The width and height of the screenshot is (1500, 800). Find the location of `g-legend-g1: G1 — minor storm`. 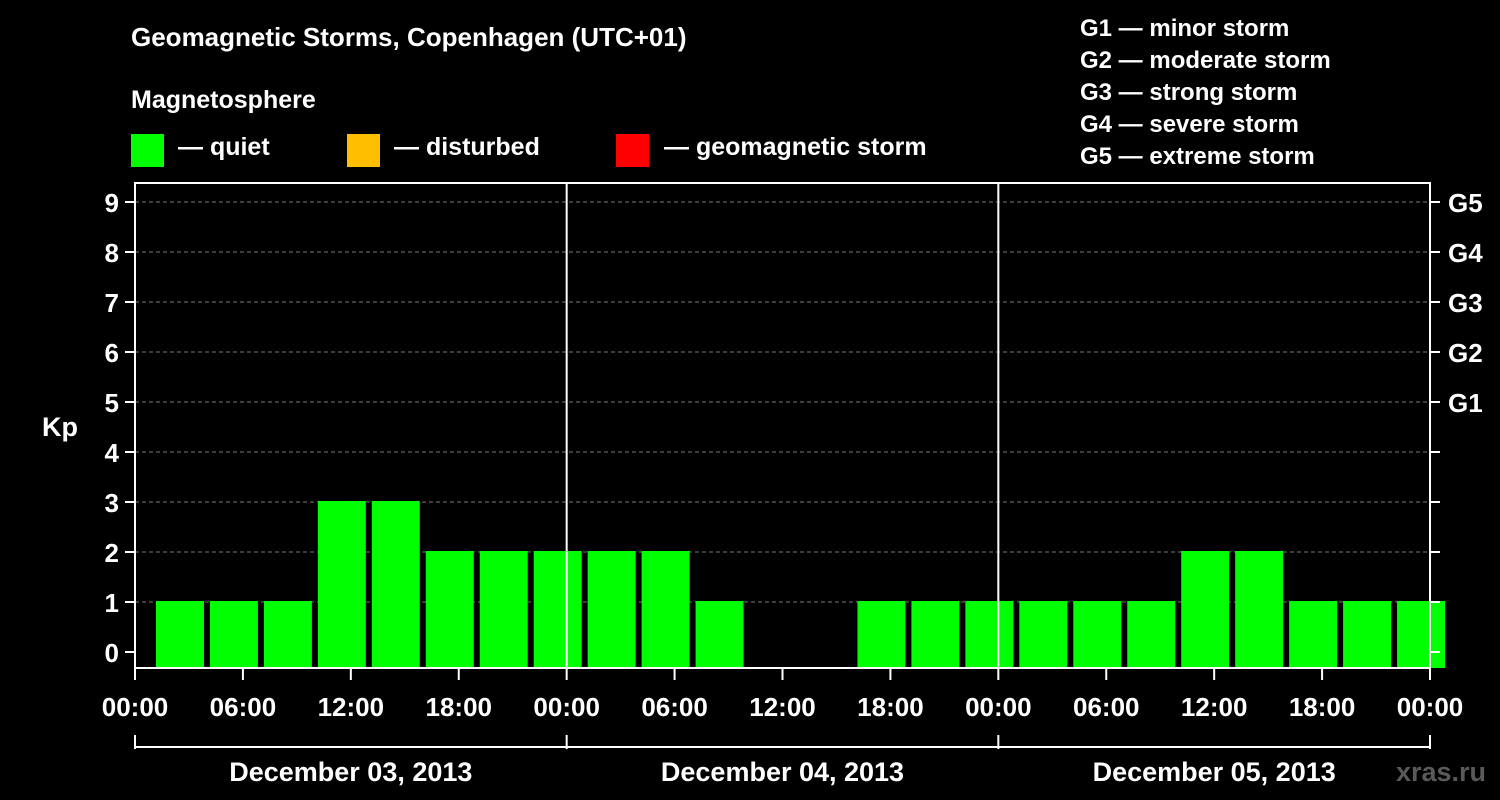

g-legend-g1: G1 — minor storm is located at coordinates (1185, 28).